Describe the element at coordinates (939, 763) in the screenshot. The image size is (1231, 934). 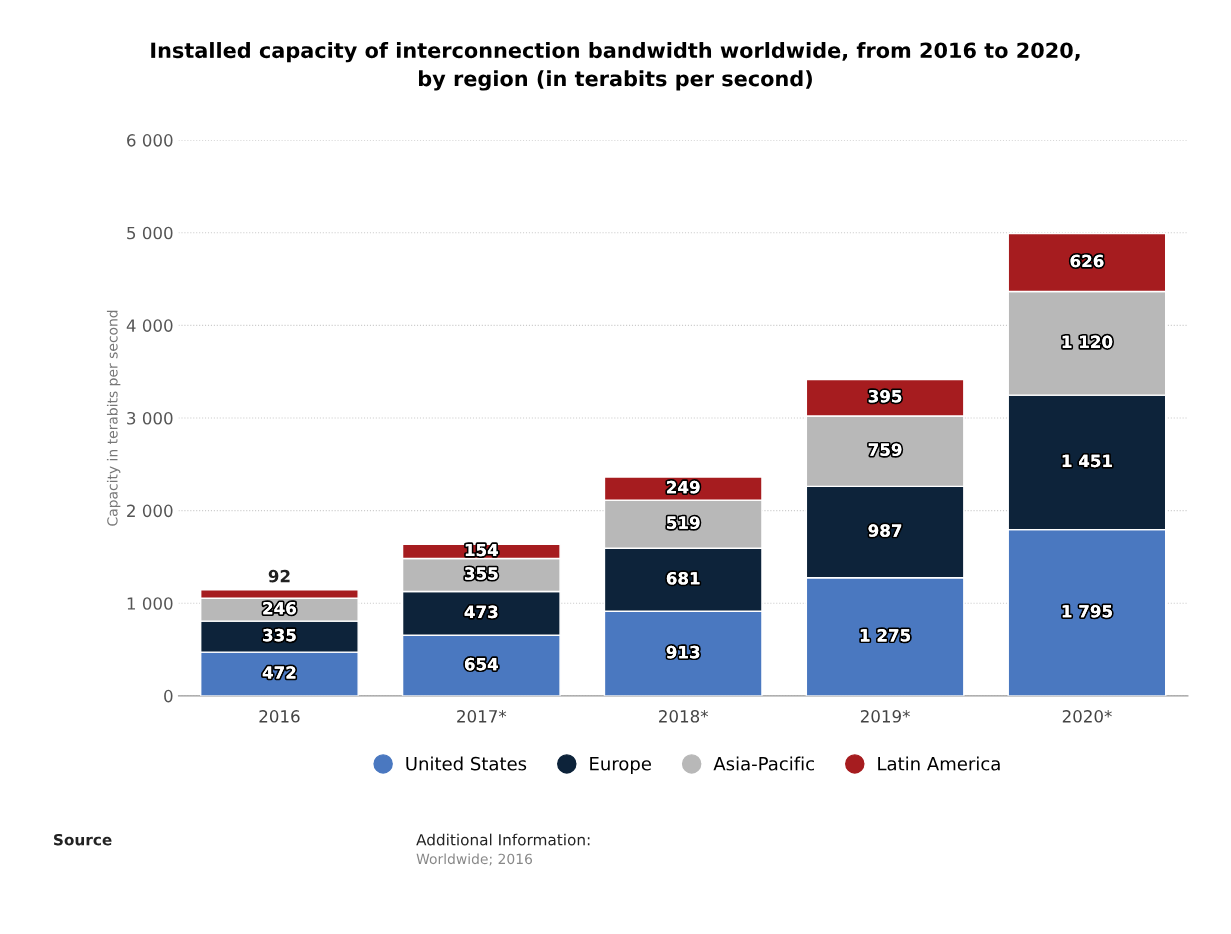
I see `legend-label: Latin America` at that location.